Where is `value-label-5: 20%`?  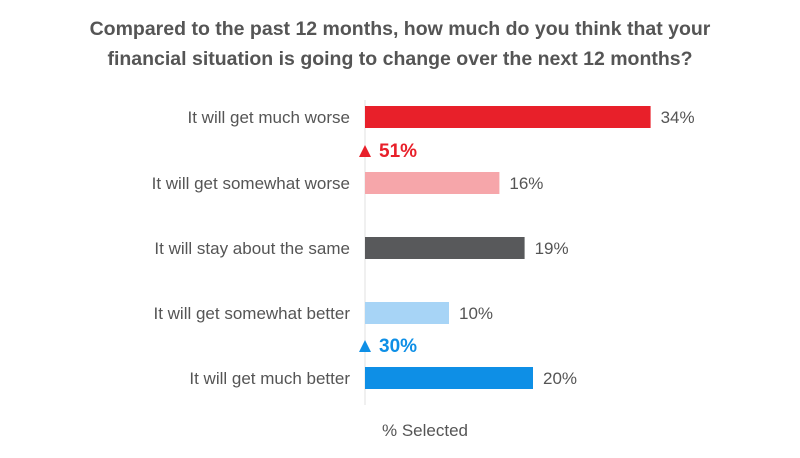 value-label-5: 20% is located at coordinates (560, 378).